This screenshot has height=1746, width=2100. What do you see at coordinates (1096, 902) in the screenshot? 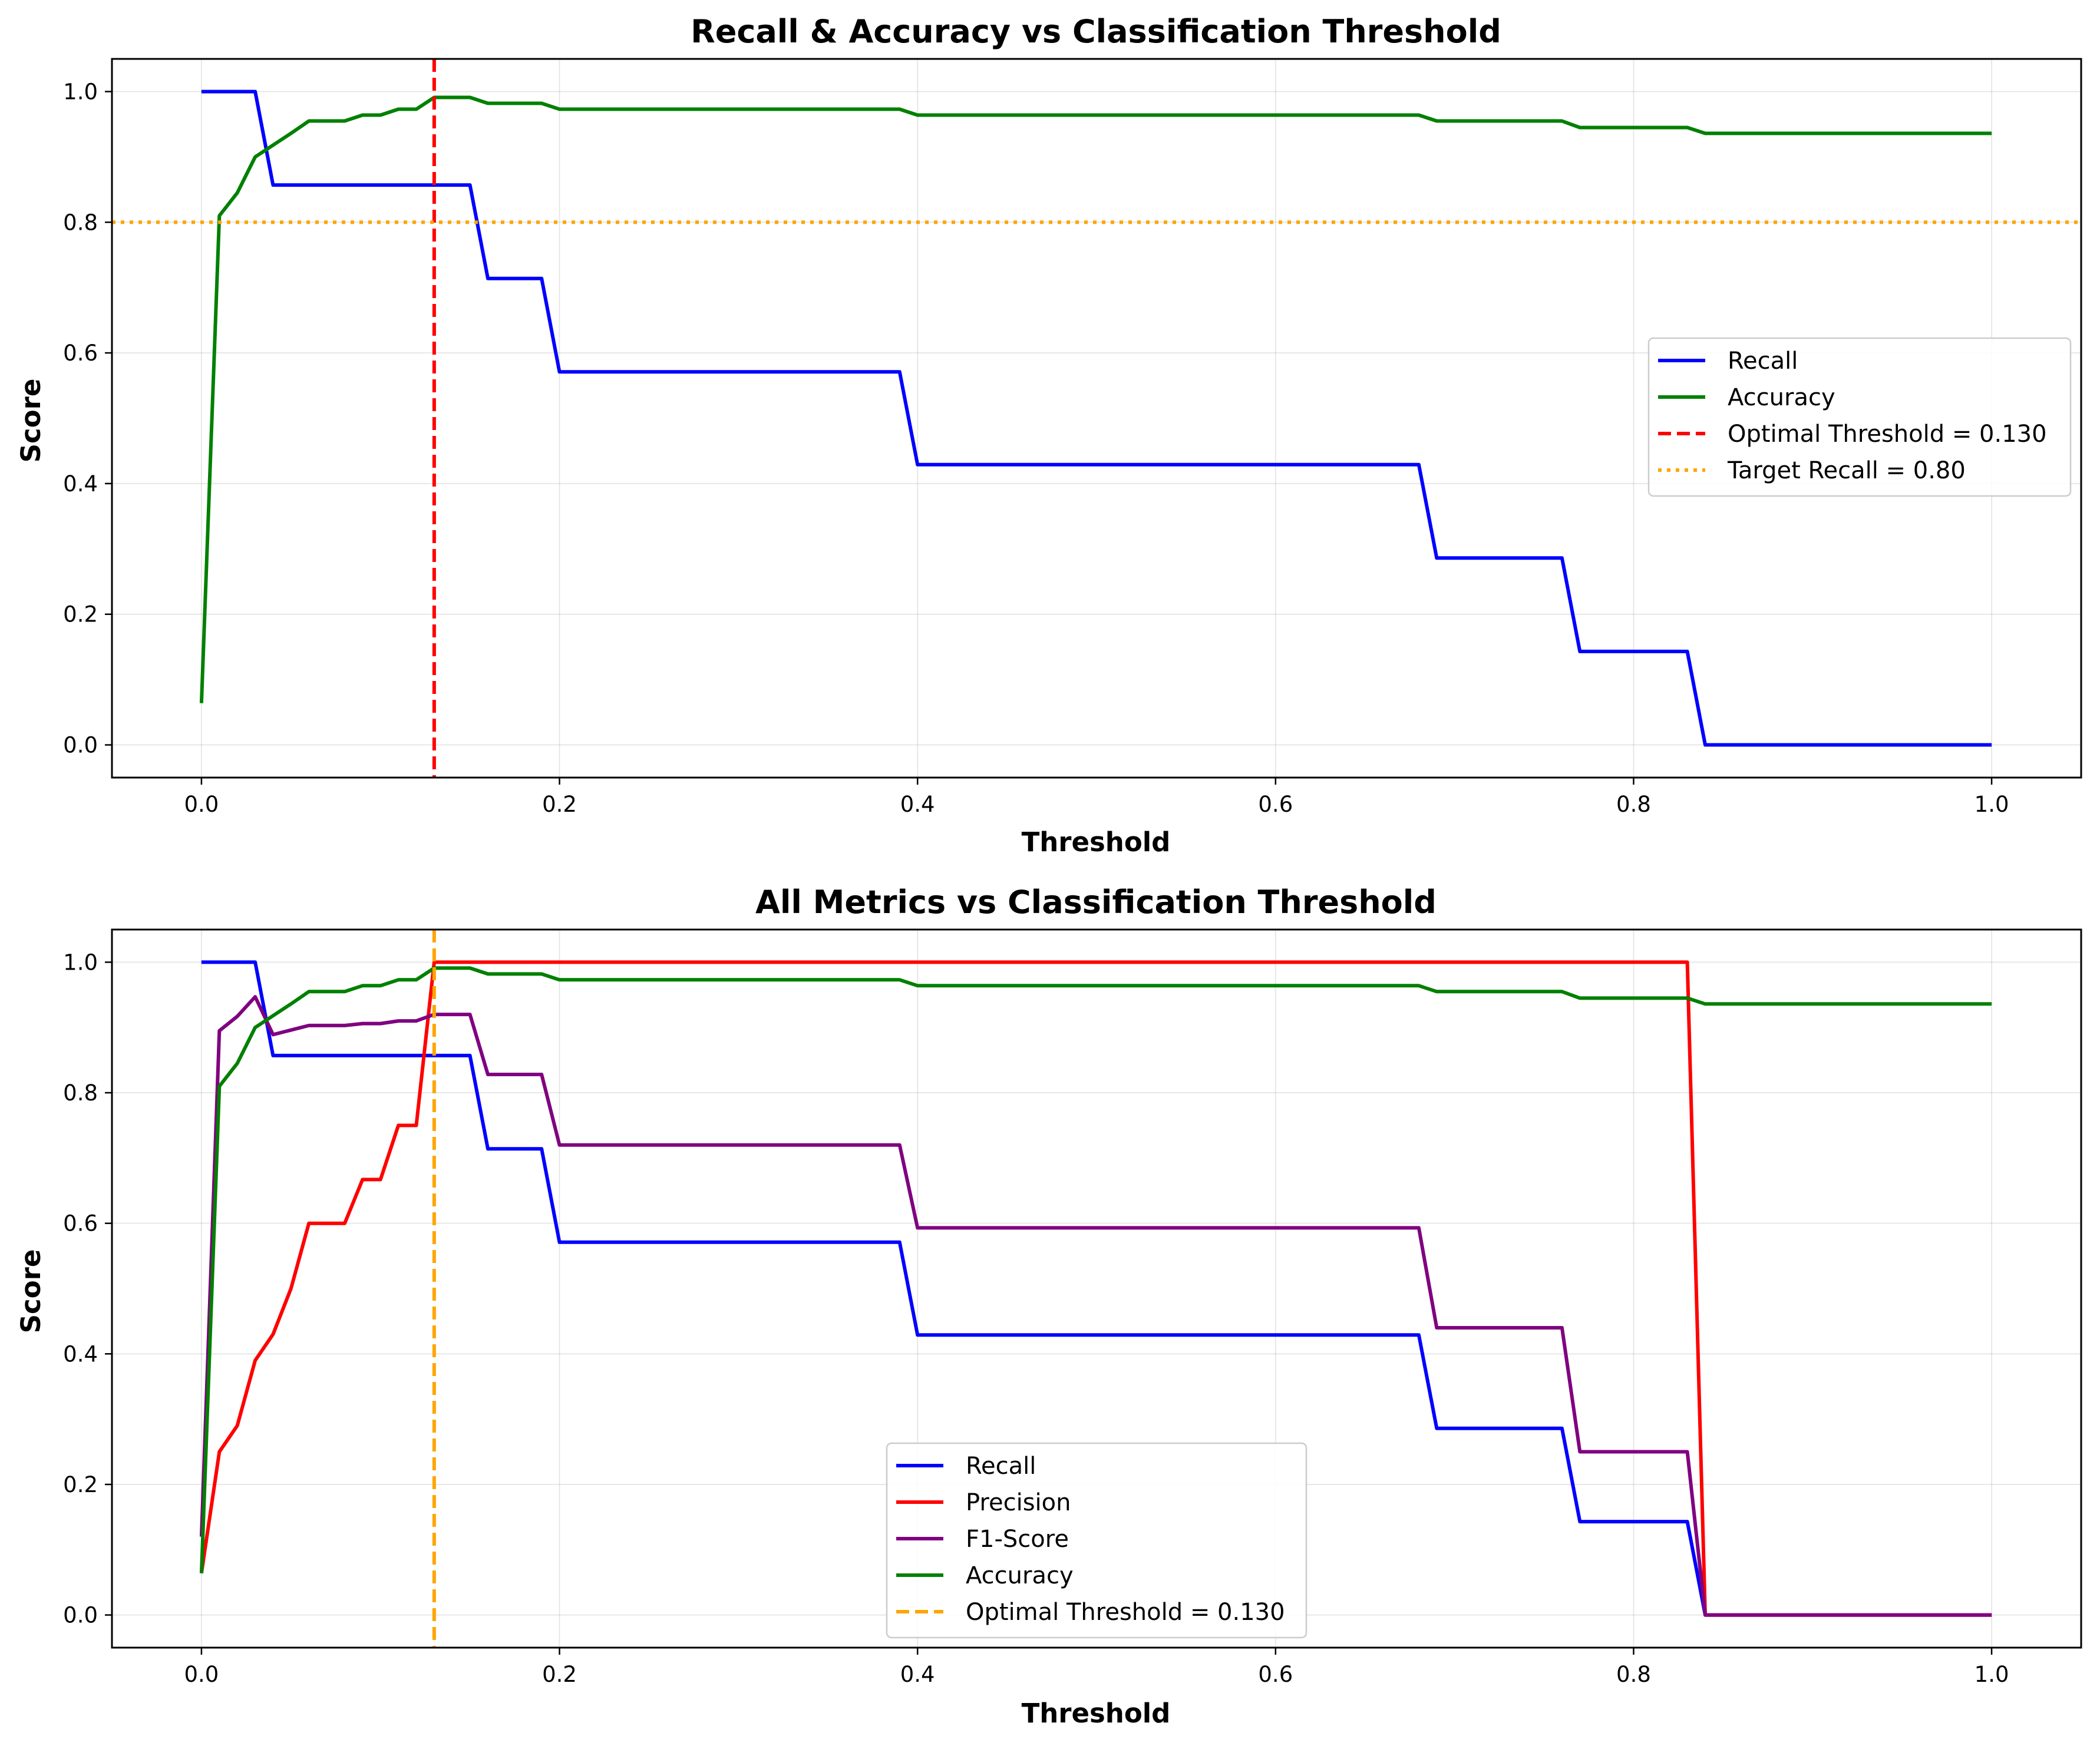
I see `chart-title: All Metrics vs Classification Threshold` at bounding box center [1096, 902].